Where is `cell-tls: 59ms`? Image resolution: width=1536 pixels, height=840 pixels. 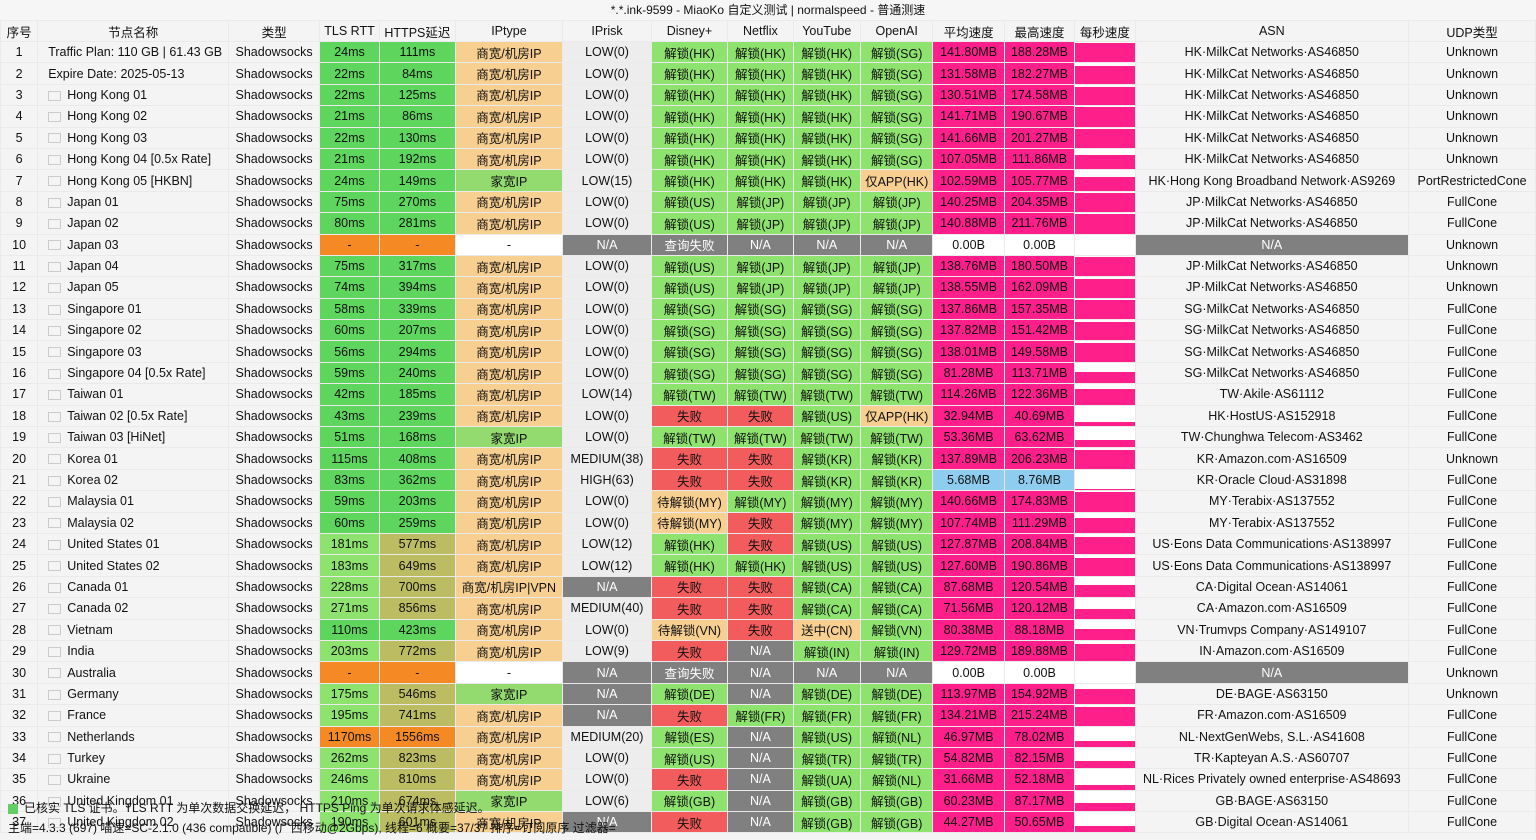
cell-tls: 59ms is located at coordinates (349, 501).